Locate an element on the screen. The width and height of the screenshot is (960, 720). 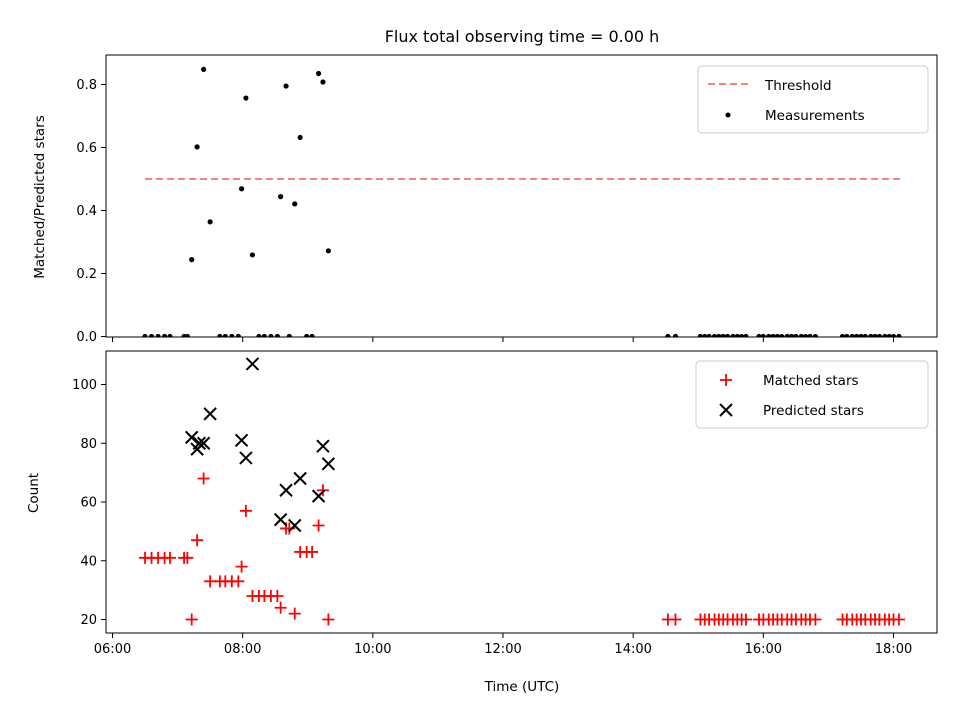
bottom-y-tick-label: 40 is located at coordinates (88, 561).